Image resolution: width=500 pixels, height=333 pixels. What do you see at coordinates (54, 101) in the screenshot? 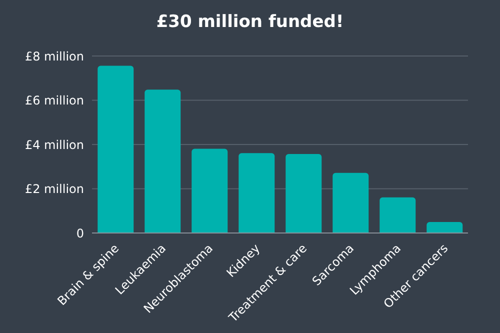
I see `y-tick-label: £6 million` at bounding box center [54, 101].